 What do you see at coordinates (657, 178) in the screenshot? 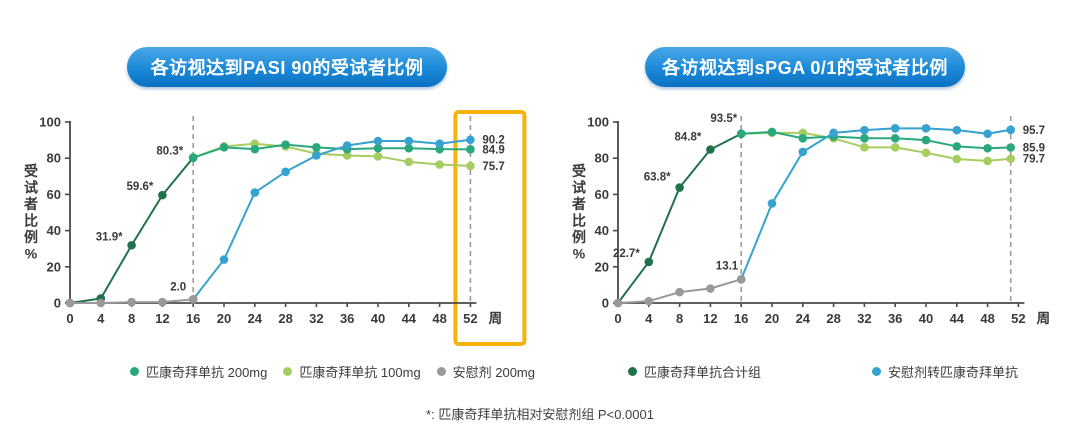
I see `point-value-label: 63.8*` at bounding box center [657, 178].